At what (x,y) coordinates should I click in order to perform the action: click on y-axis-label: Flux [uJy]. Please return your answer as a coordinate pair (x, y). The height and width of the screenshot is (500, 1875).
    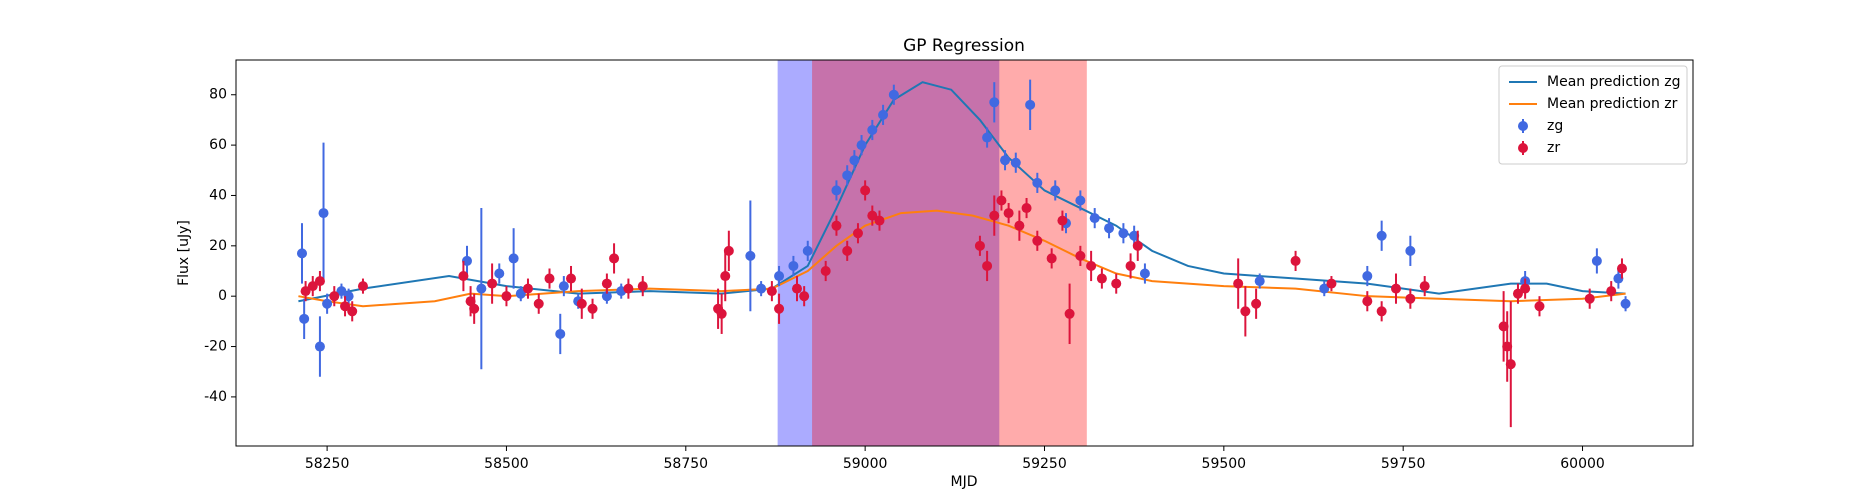
    Looking at the image, I should click on (184, 253).